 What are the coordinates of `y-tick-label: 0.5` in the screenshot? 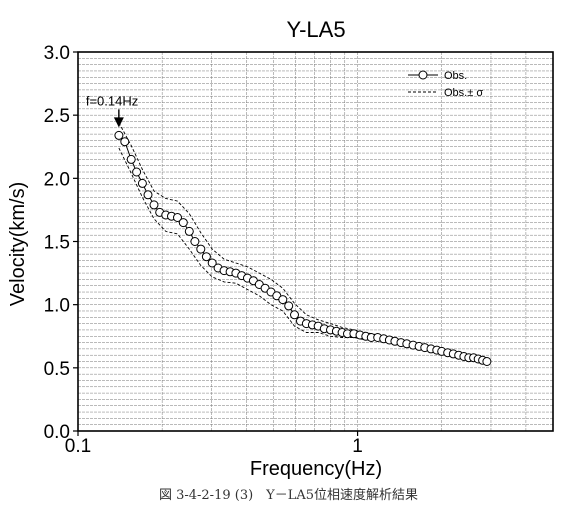 It's located at (57, 369).